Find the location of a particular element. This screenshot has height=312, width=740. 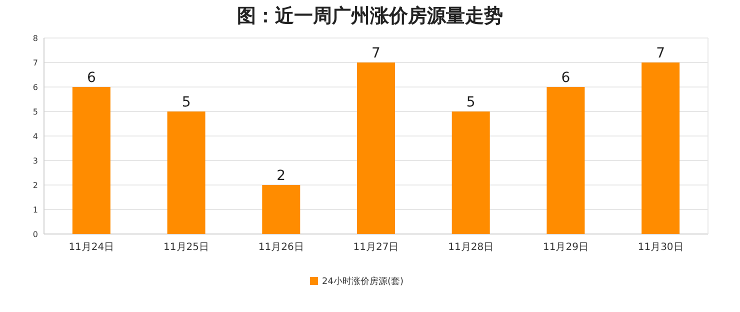

y-tick-label: 0 is located at coordinates (35, 234).